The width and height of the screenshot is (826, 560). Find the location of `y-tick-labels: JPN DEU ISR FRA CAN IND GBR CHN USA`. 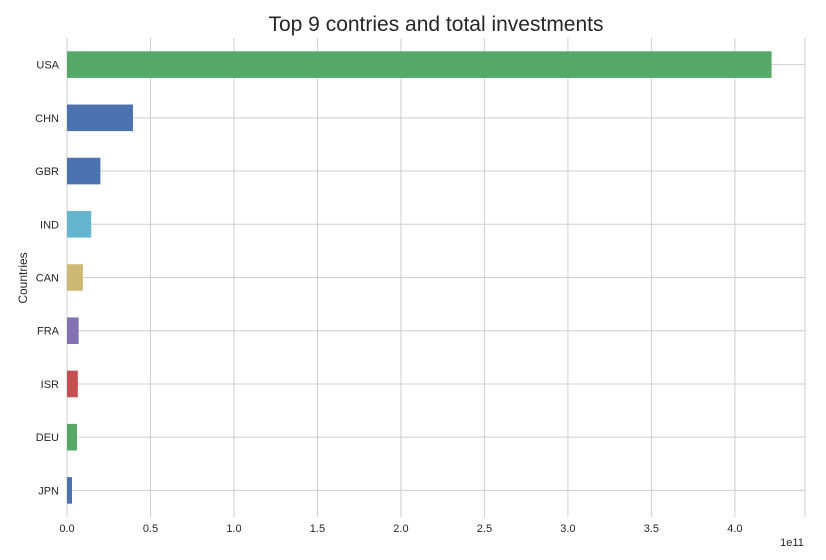

y-tick-labels: JPN DEU ISR FRA CAN IND GBR CHN USA is located at coordinates (47, 279).